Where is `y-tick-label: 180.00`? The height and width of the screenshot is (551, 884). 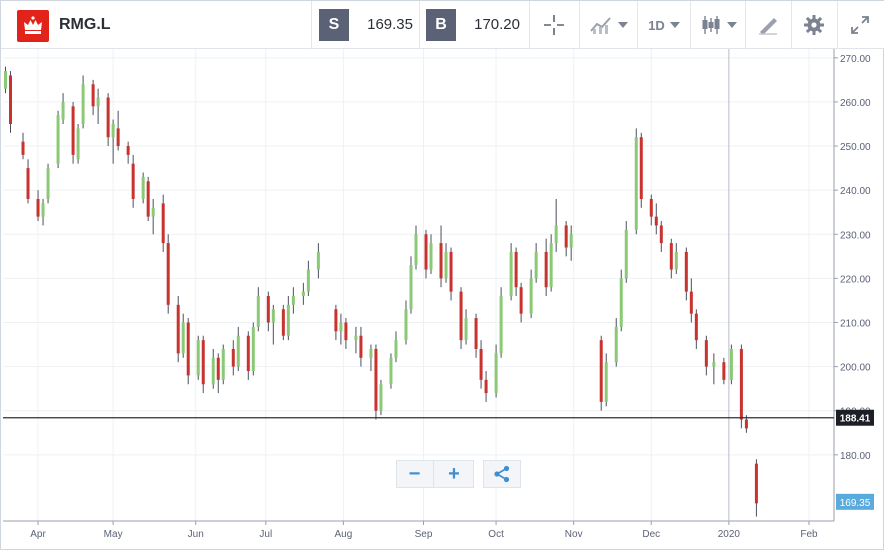 y-tick-label: 180.00 is located at coordinates (855, 456).